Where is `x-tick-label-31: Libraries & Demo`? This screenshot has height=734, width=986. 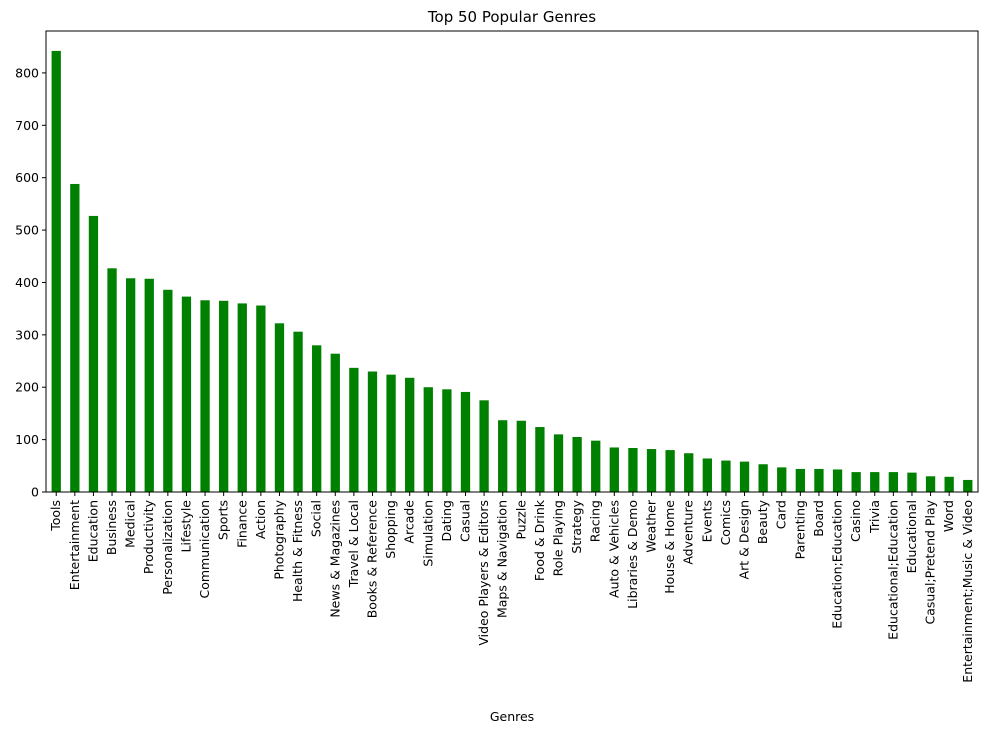
x-tick-label-31: Libraries & Demo is located at coordinates (632, 554).